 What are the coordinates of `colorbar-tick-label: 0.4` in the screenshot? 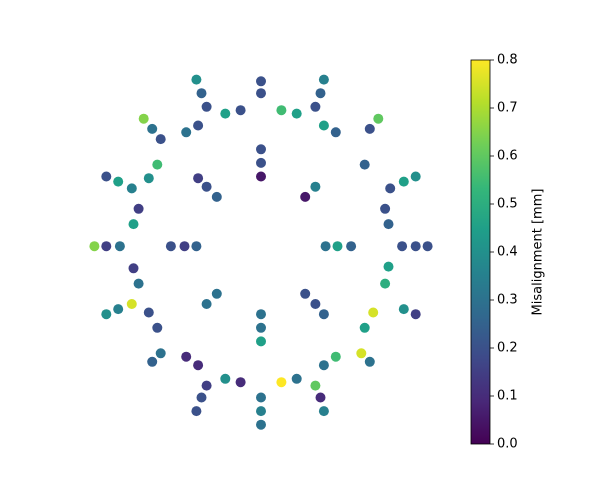 It's located at (507, 252).